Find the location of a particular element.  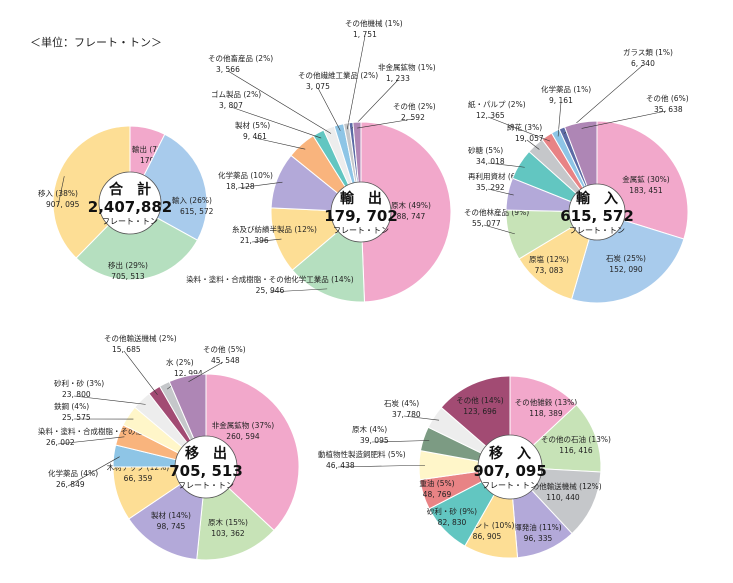

slice-value: 66, 359 is located at coordinates (138, 478).